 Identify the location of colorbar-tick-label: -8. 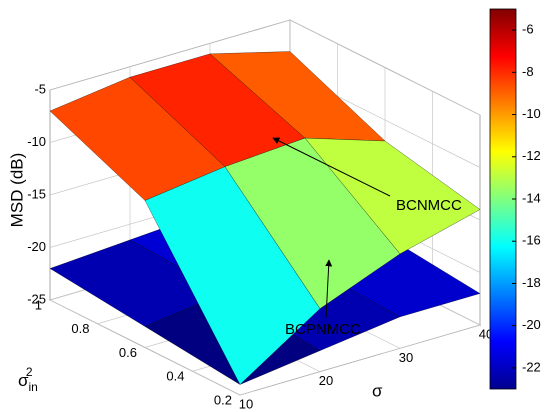
(528, 71).